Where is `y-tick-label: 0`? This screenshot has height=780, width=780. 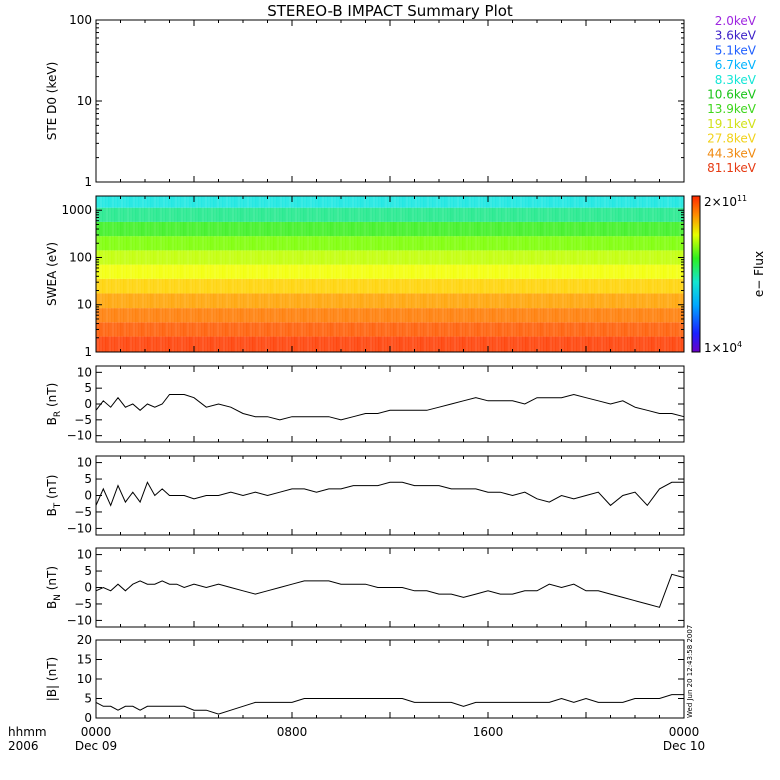
y-tick-label: 0 is located at coordinates (88, 718).